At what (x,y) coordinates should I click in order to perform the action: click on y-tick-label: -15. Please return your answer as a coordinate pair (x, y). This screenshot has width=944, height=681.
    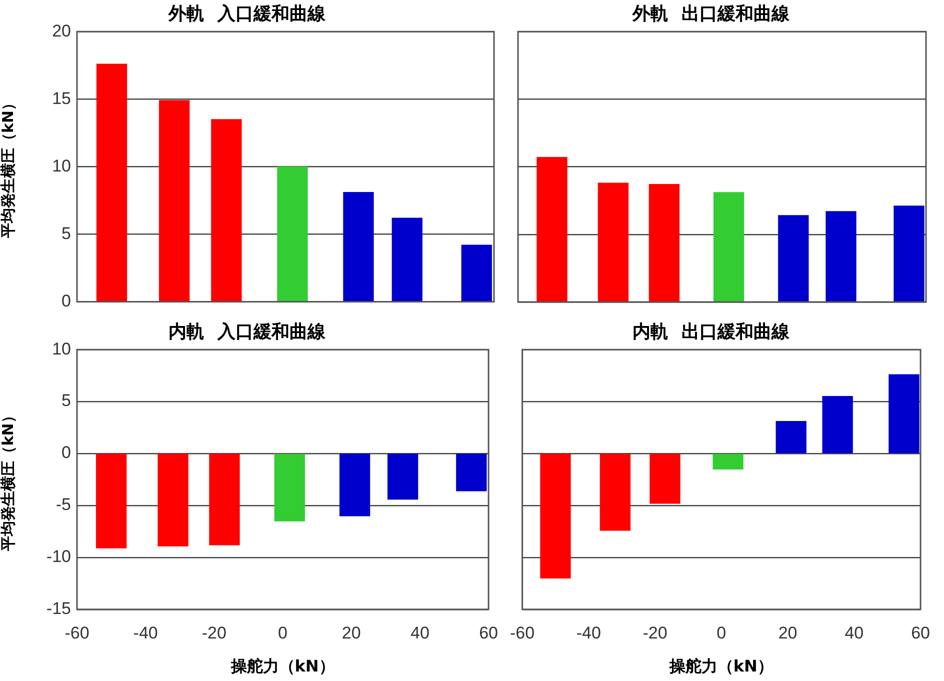
    Looking at the image, I should click on (58, 608).